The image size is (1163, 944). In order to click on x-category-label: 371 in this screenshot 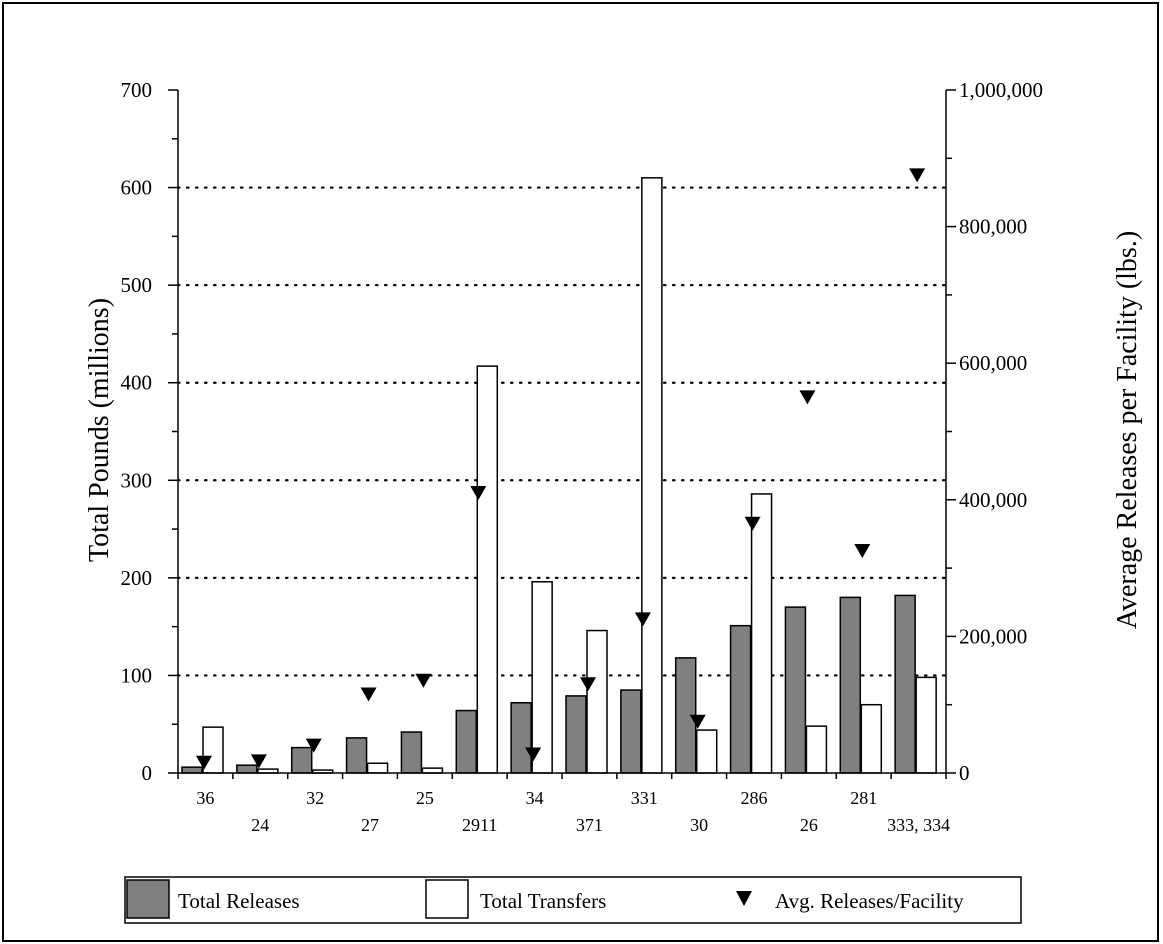, I will do `click(589, 825)`.